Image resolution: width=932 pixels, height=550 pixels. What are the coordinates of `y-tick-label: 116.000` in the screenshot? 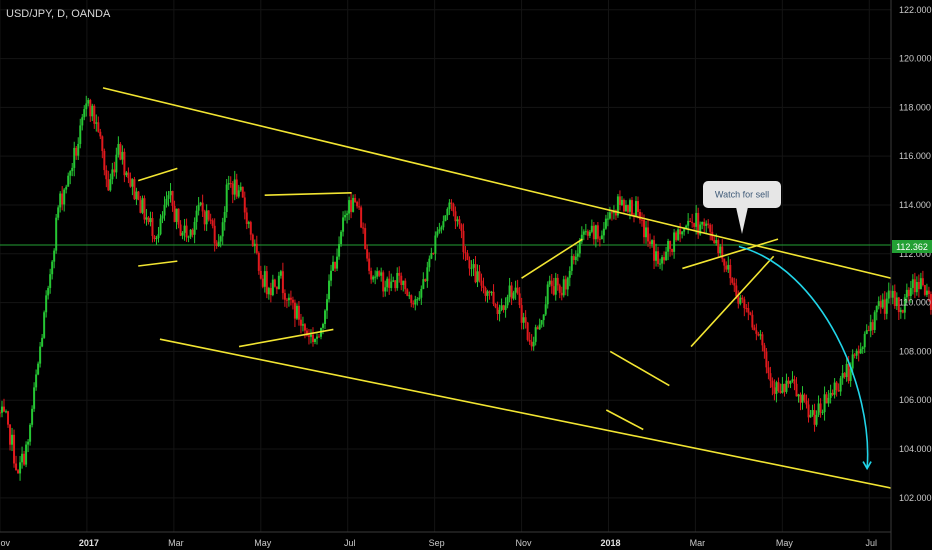 It's located at (915, 156).